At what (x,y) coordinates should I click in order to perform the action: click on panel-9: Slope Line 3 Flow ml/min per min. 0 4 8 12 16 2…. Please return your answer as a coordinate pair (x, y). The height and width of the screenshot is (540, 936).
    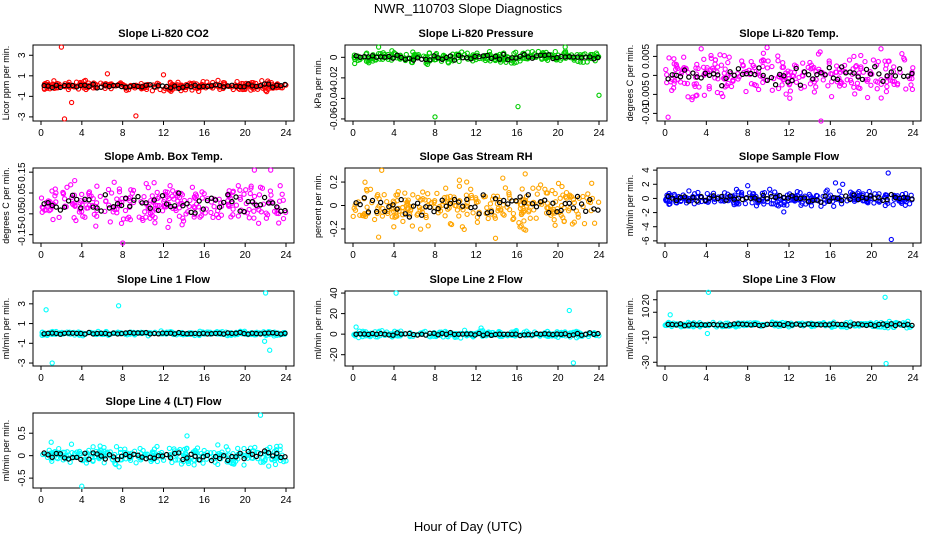
    Looking at the image, I should click on (773, 329).